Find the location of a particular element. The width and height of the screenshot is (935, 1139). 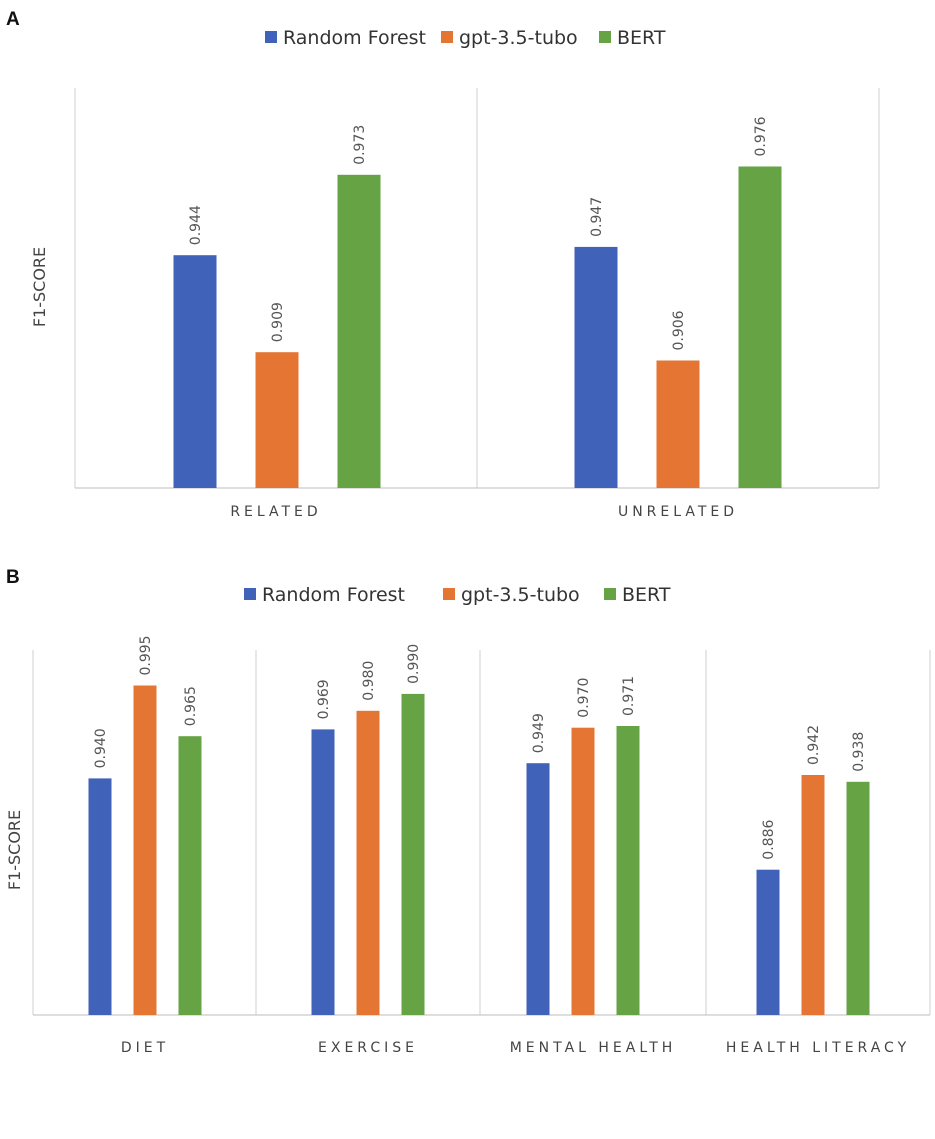

data-label-mental-health-bert: 0.971 is located at coordinates (629, 696).